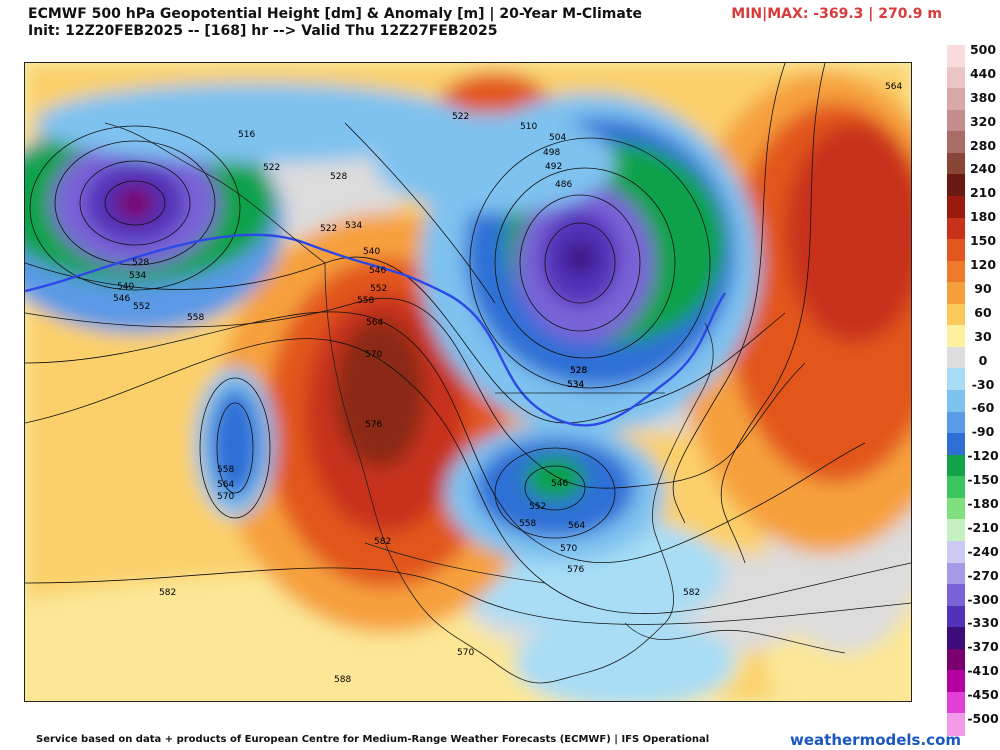 This screenshot has height=750, width=1000. What do you see at coordinates (983, 312) in the screenshot?
I see `colorbar-tick-label: 60` at bounding box center [983, 312].